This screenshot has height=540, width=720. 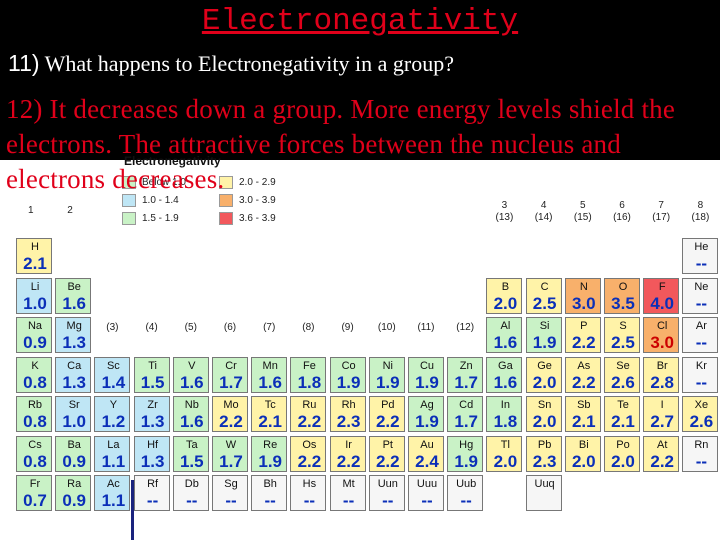 What do you see at coordinates (662, 382) in the screenshot?
I see `electronegativity-value: 2.8` at bounding box center [662, 382].